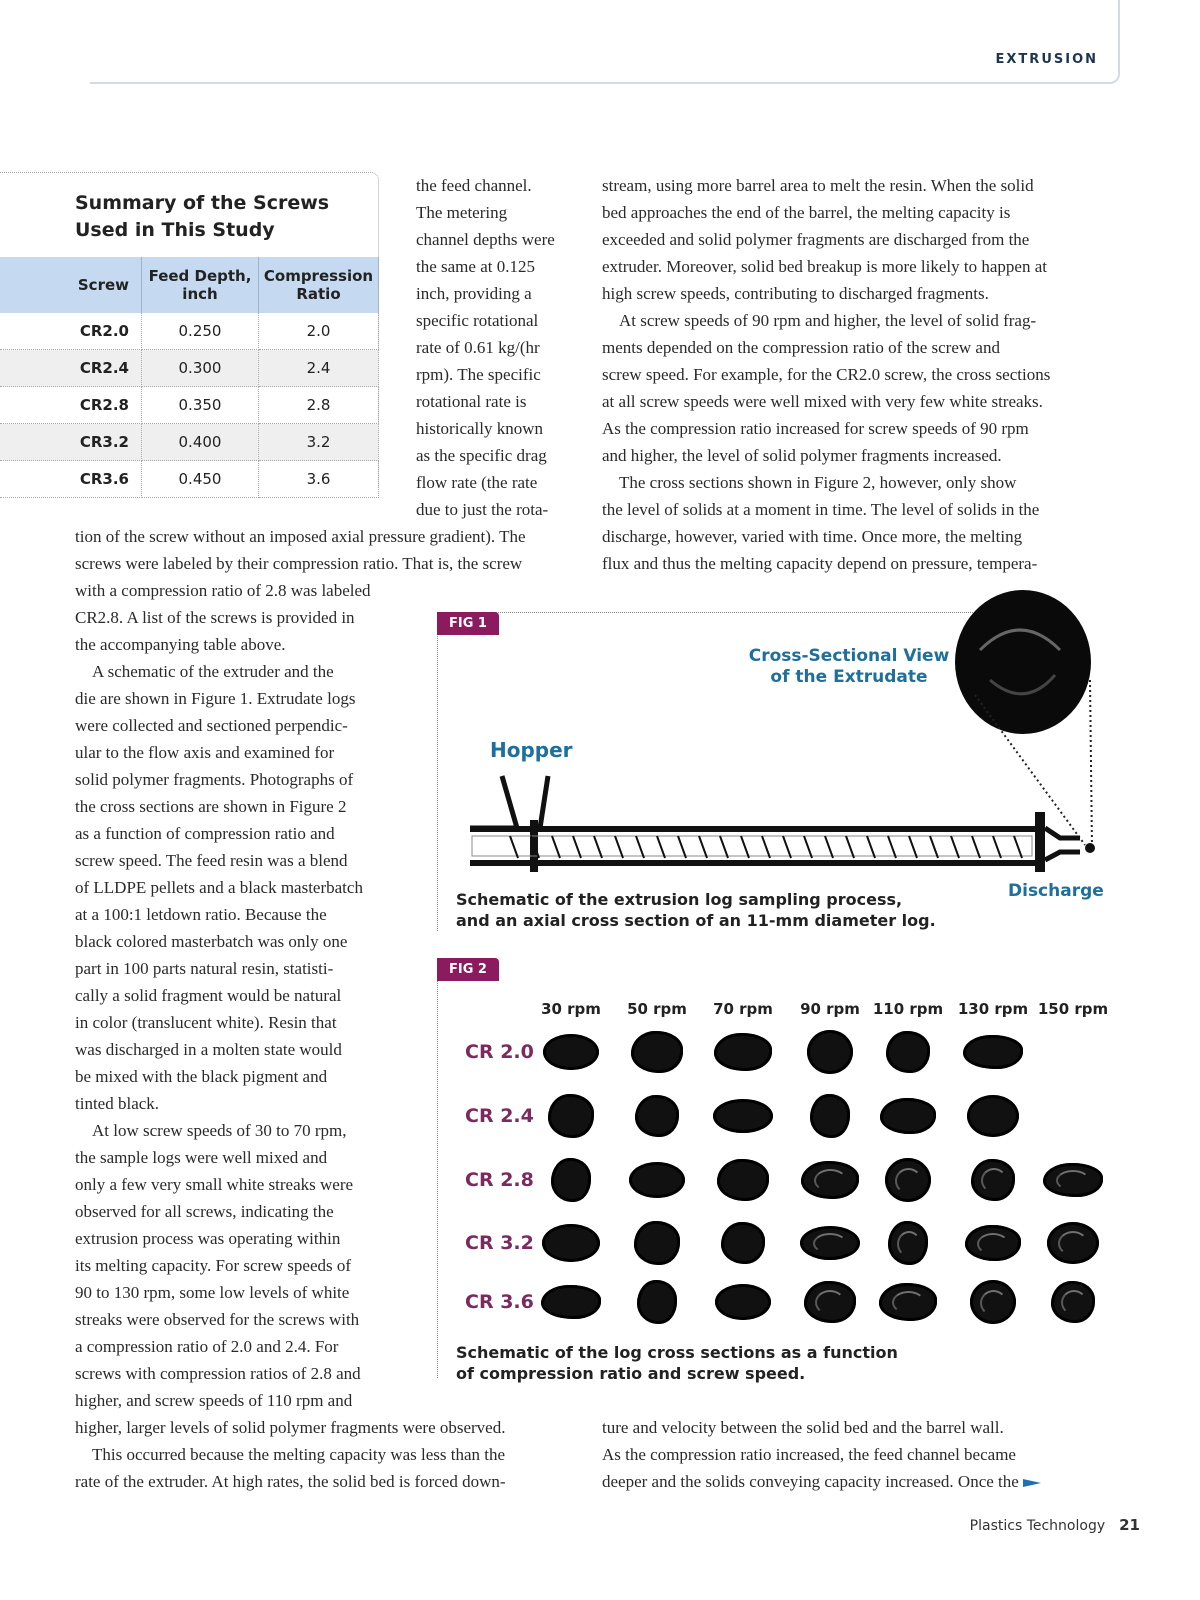 The image size is (1200, 1600). Describe the element at coordinates (499, 1116) in the screenshot. I see `ratio-label: CR 2.4` at that location.